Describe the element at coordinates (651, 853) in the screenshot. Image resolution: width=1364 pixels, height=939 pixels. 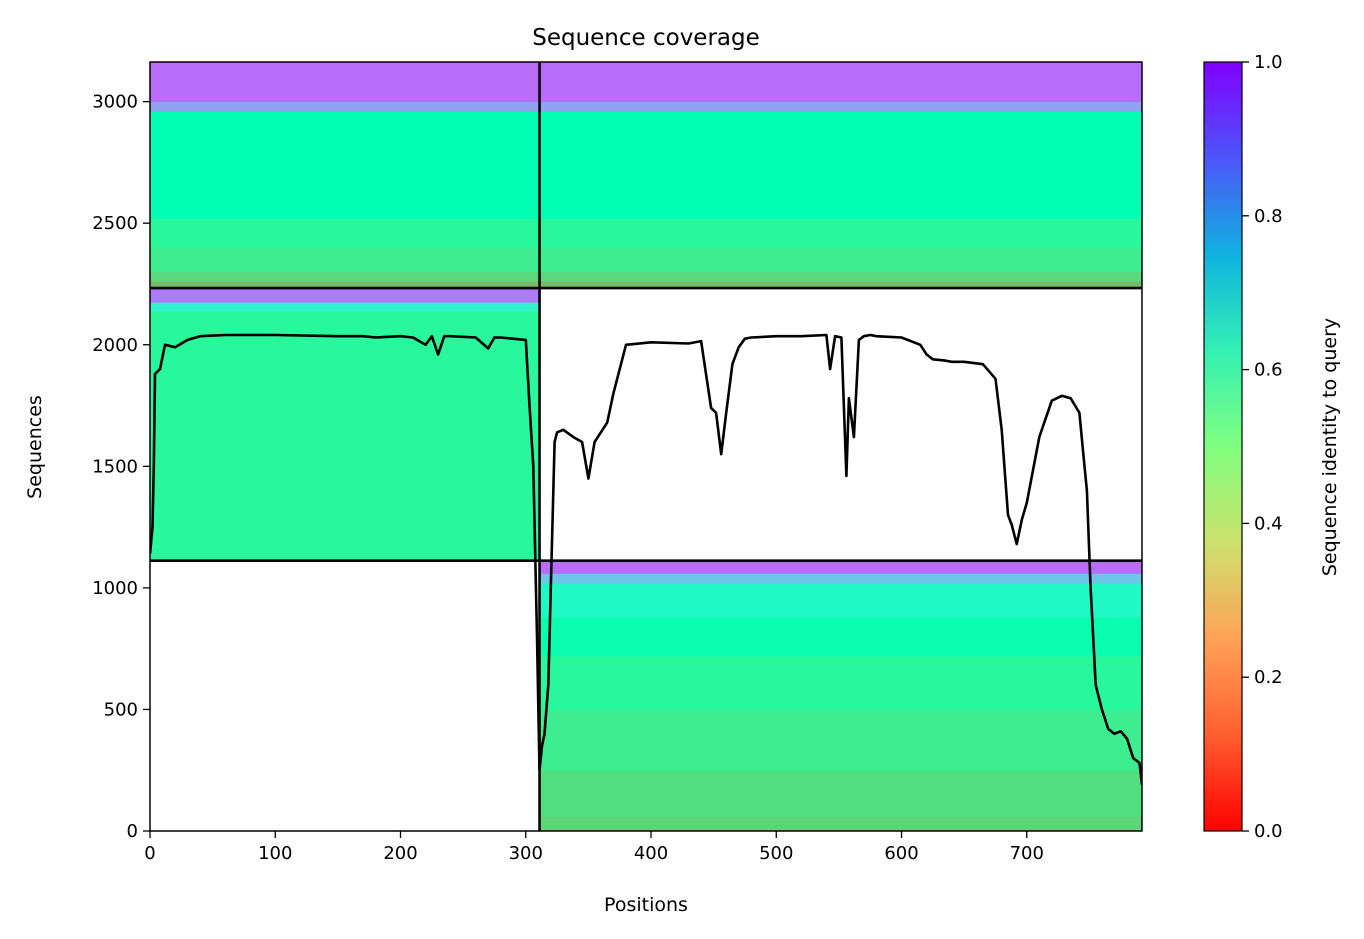
I see `x-tick-label: 400` at that location.